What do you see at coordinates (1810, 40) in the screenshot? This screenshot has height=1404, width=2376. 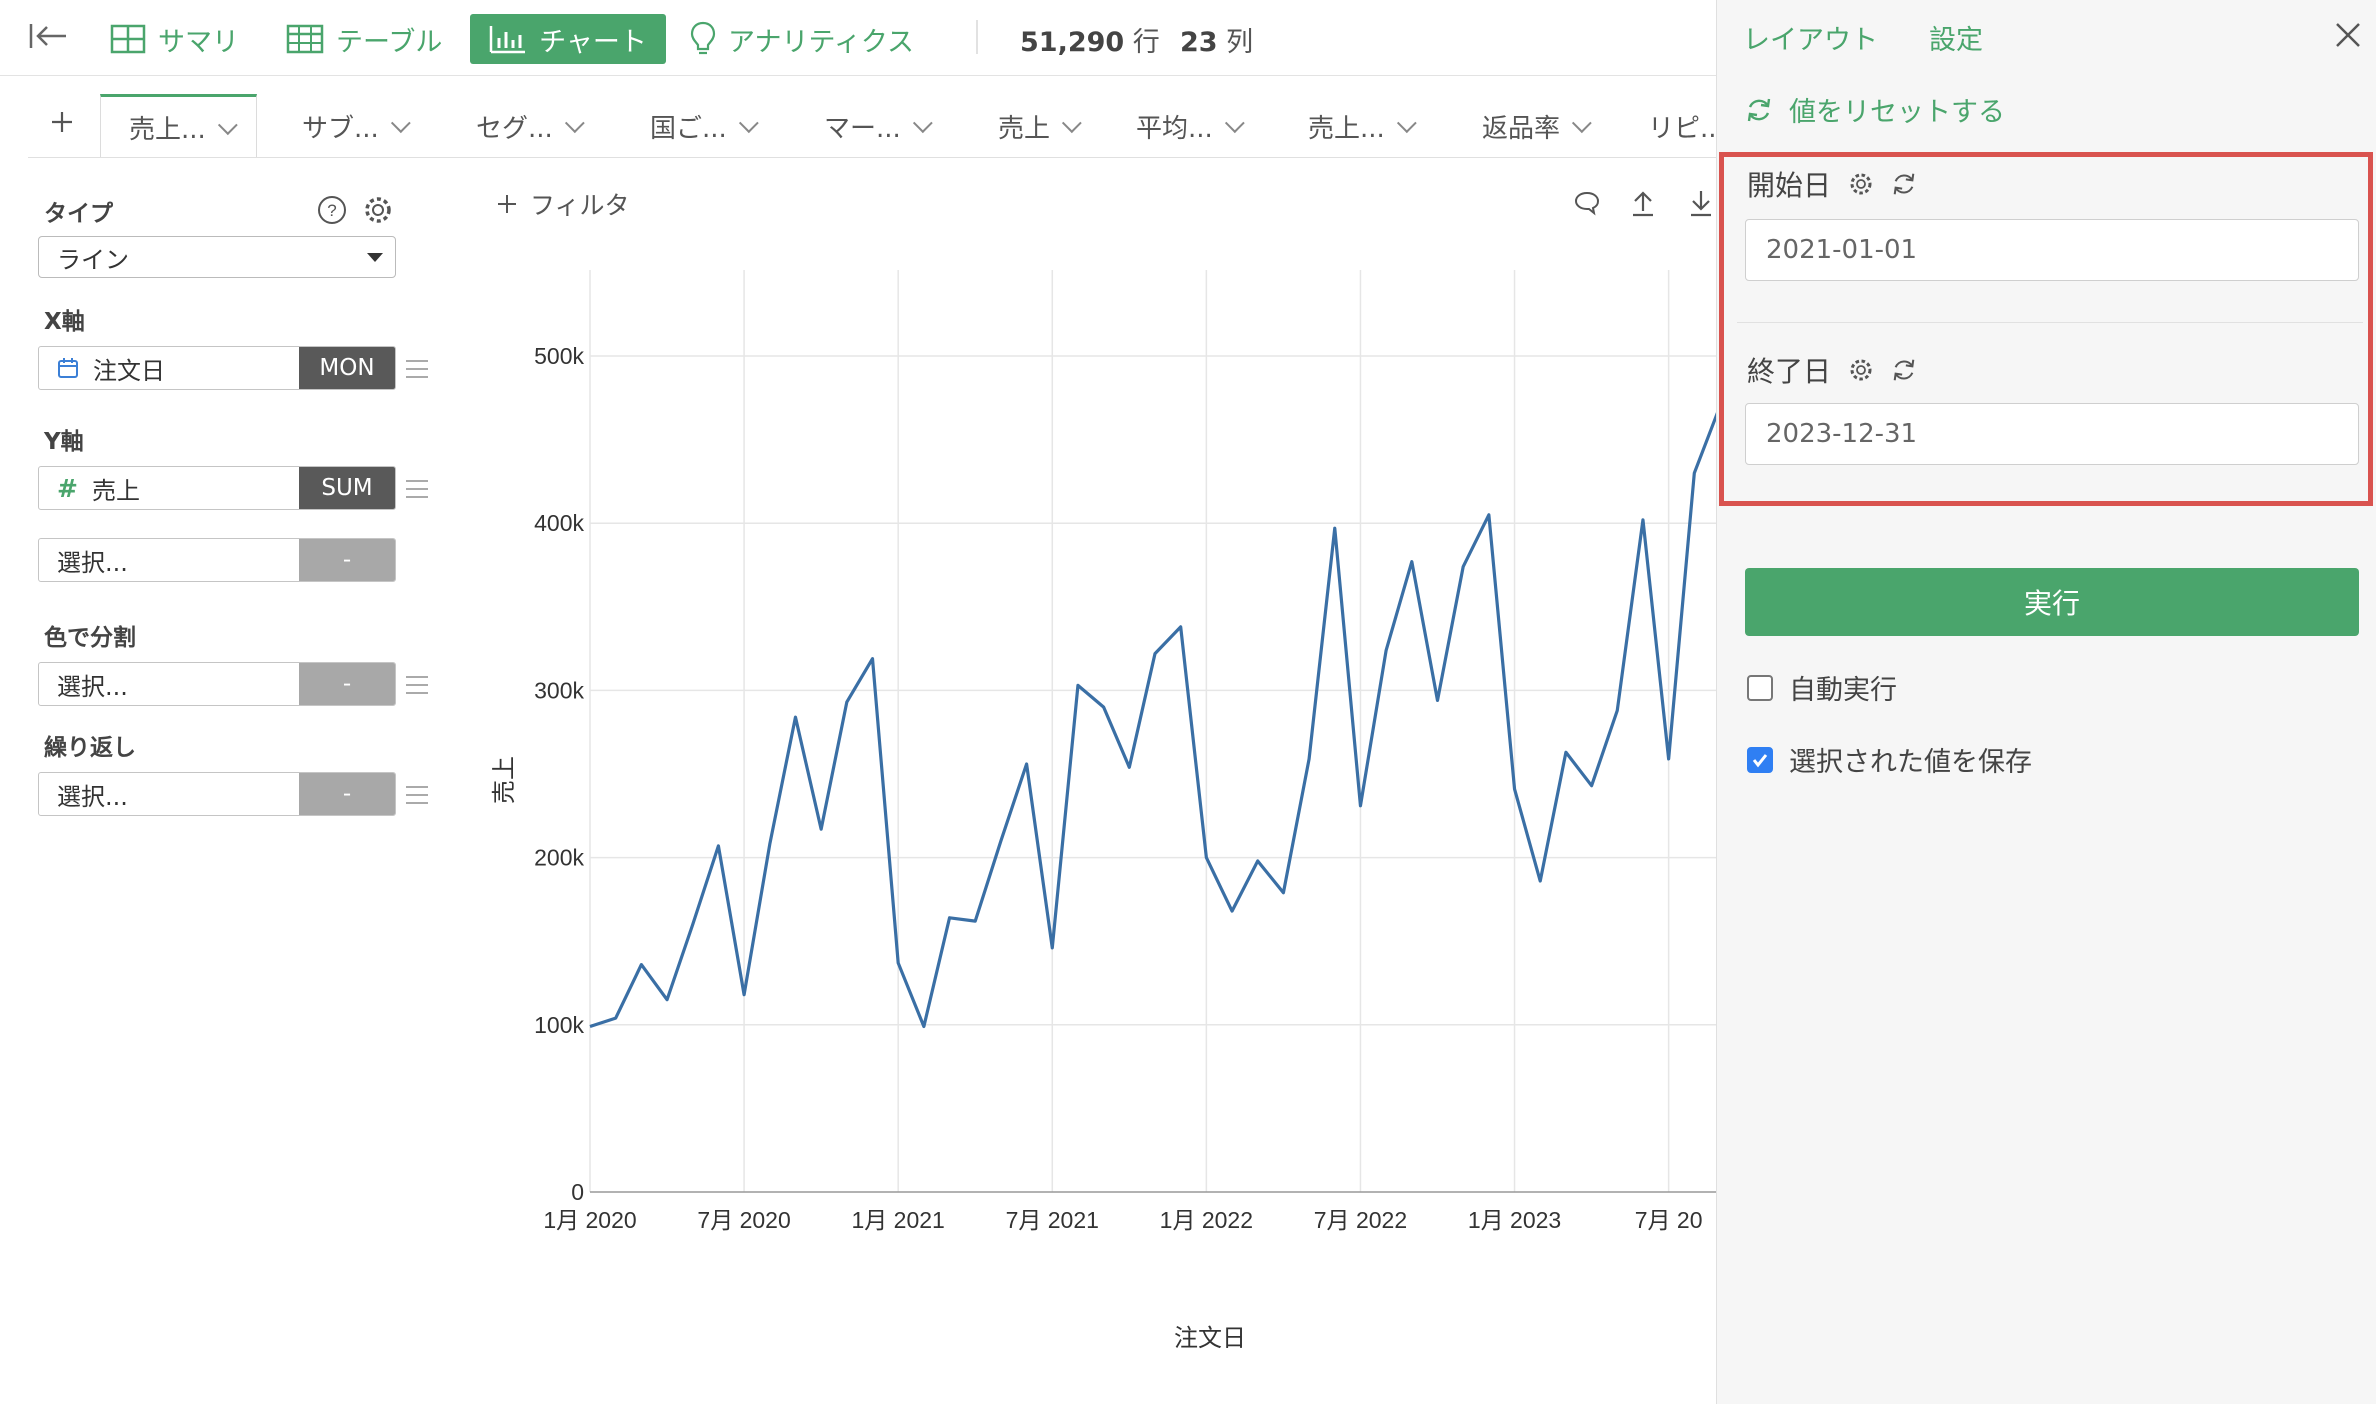 I see `layout-link: レイアウト` at bounding box center [1810, 40].